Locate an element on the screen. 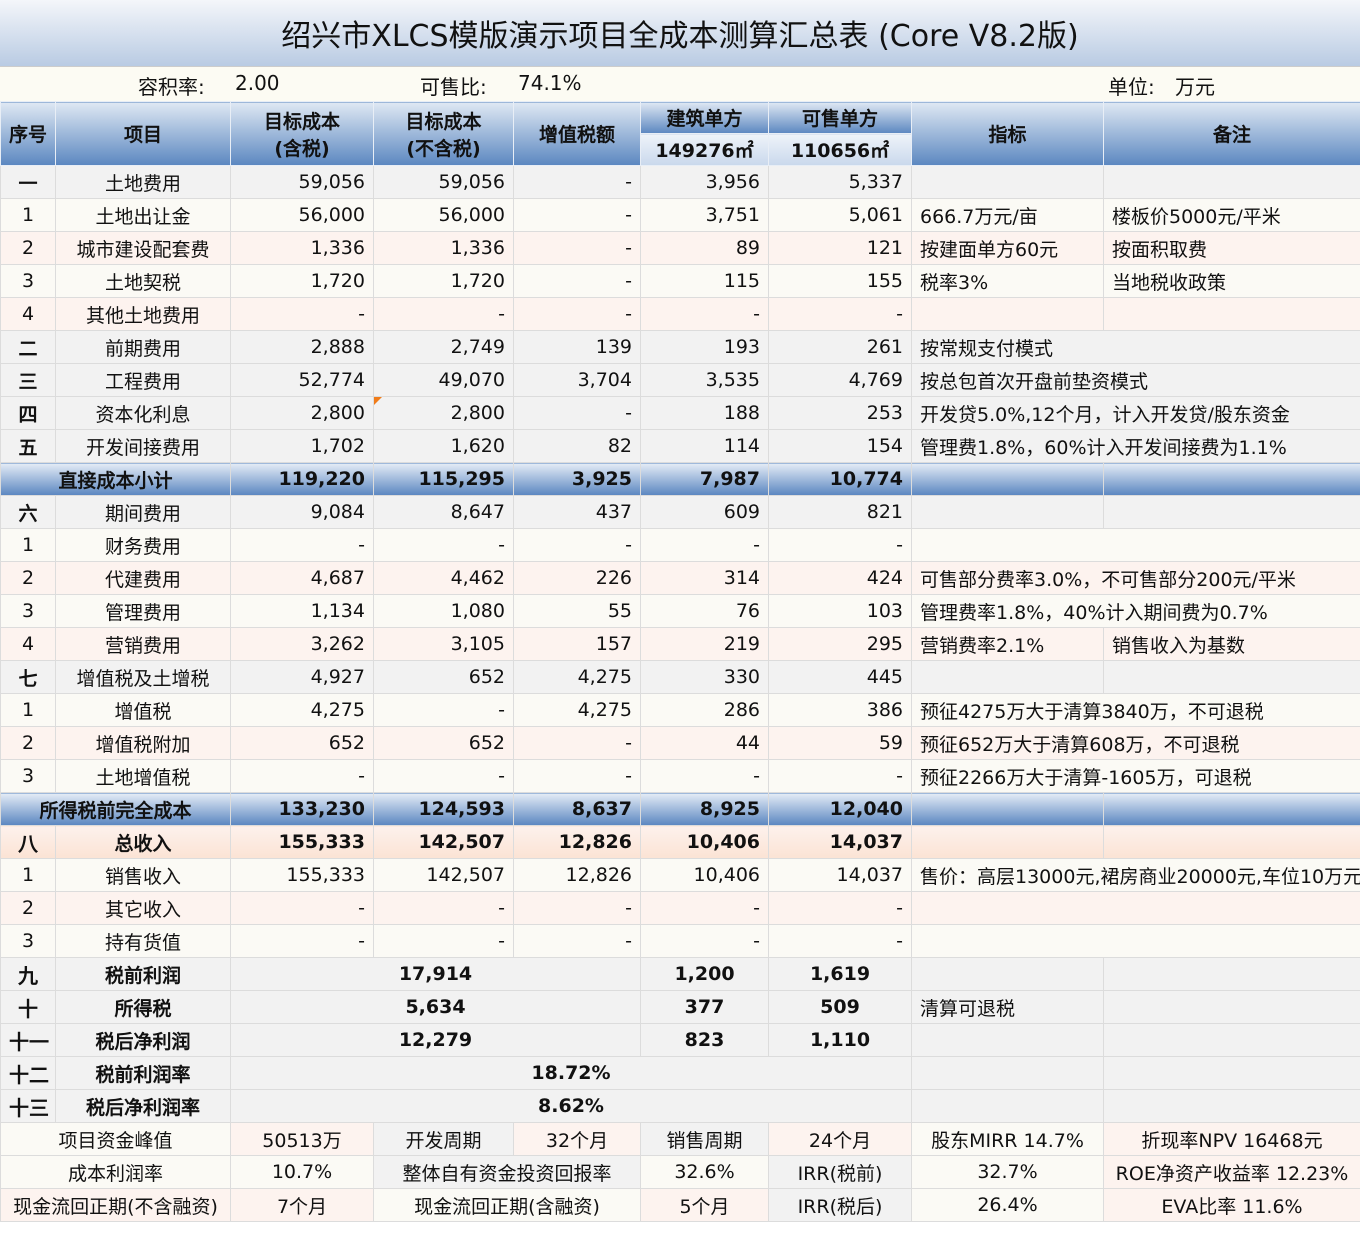 This screenshot has height=1254, width=1360. value-cell: 115,295 is located at coordinates (443, 479).